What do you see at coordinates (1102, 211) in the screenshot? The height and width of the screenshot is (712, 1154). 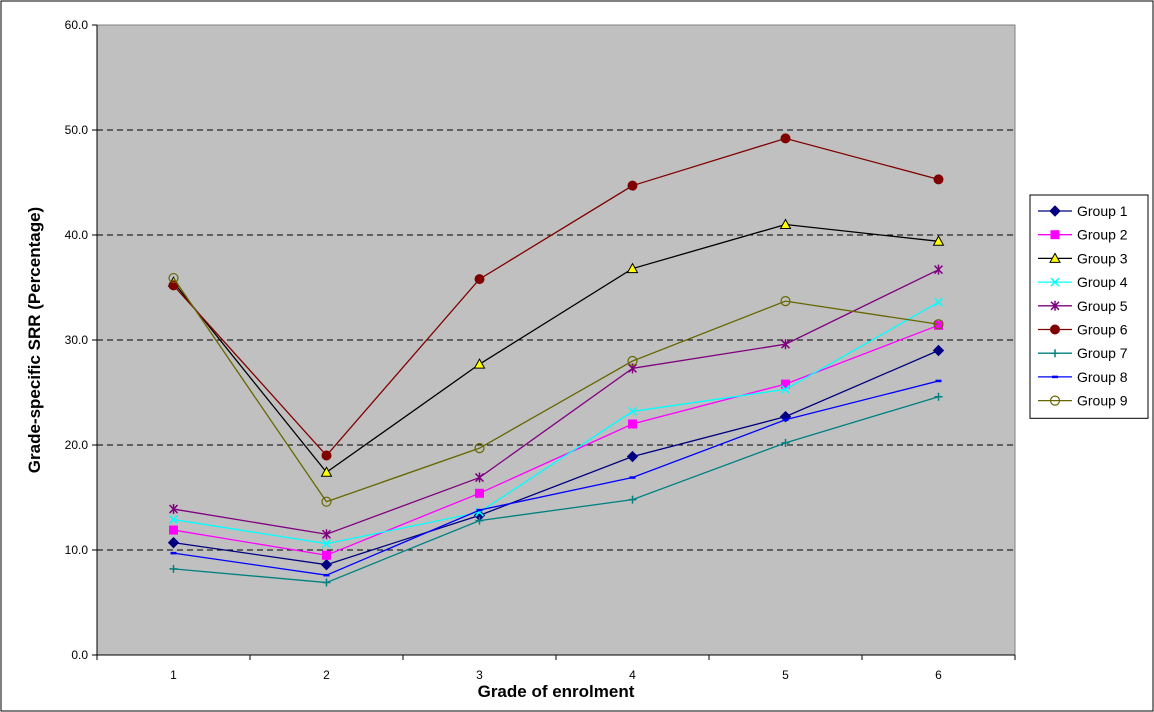 I see `legend-label: Group 1` at bounding box center [1102, 211].